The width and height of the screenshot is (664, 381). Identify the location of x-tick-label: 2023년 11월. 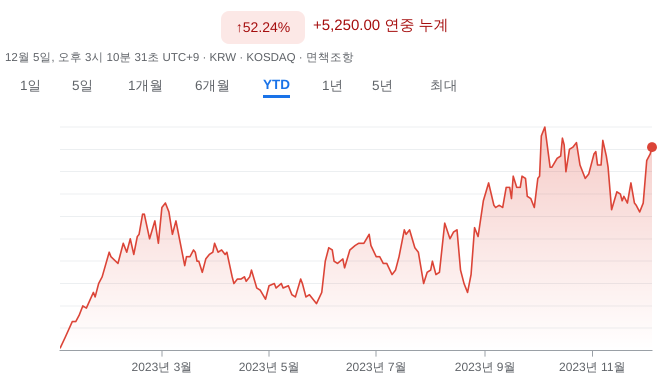
(592, 367).